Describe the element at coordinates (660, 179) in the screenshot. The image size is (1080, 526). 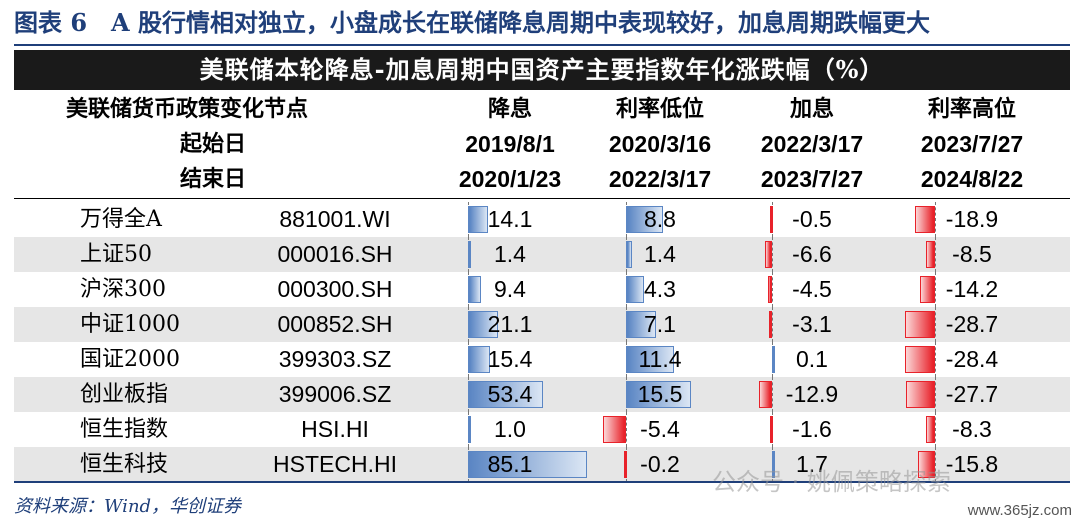
I see `period-end-date: 2022/3/17` at that location.